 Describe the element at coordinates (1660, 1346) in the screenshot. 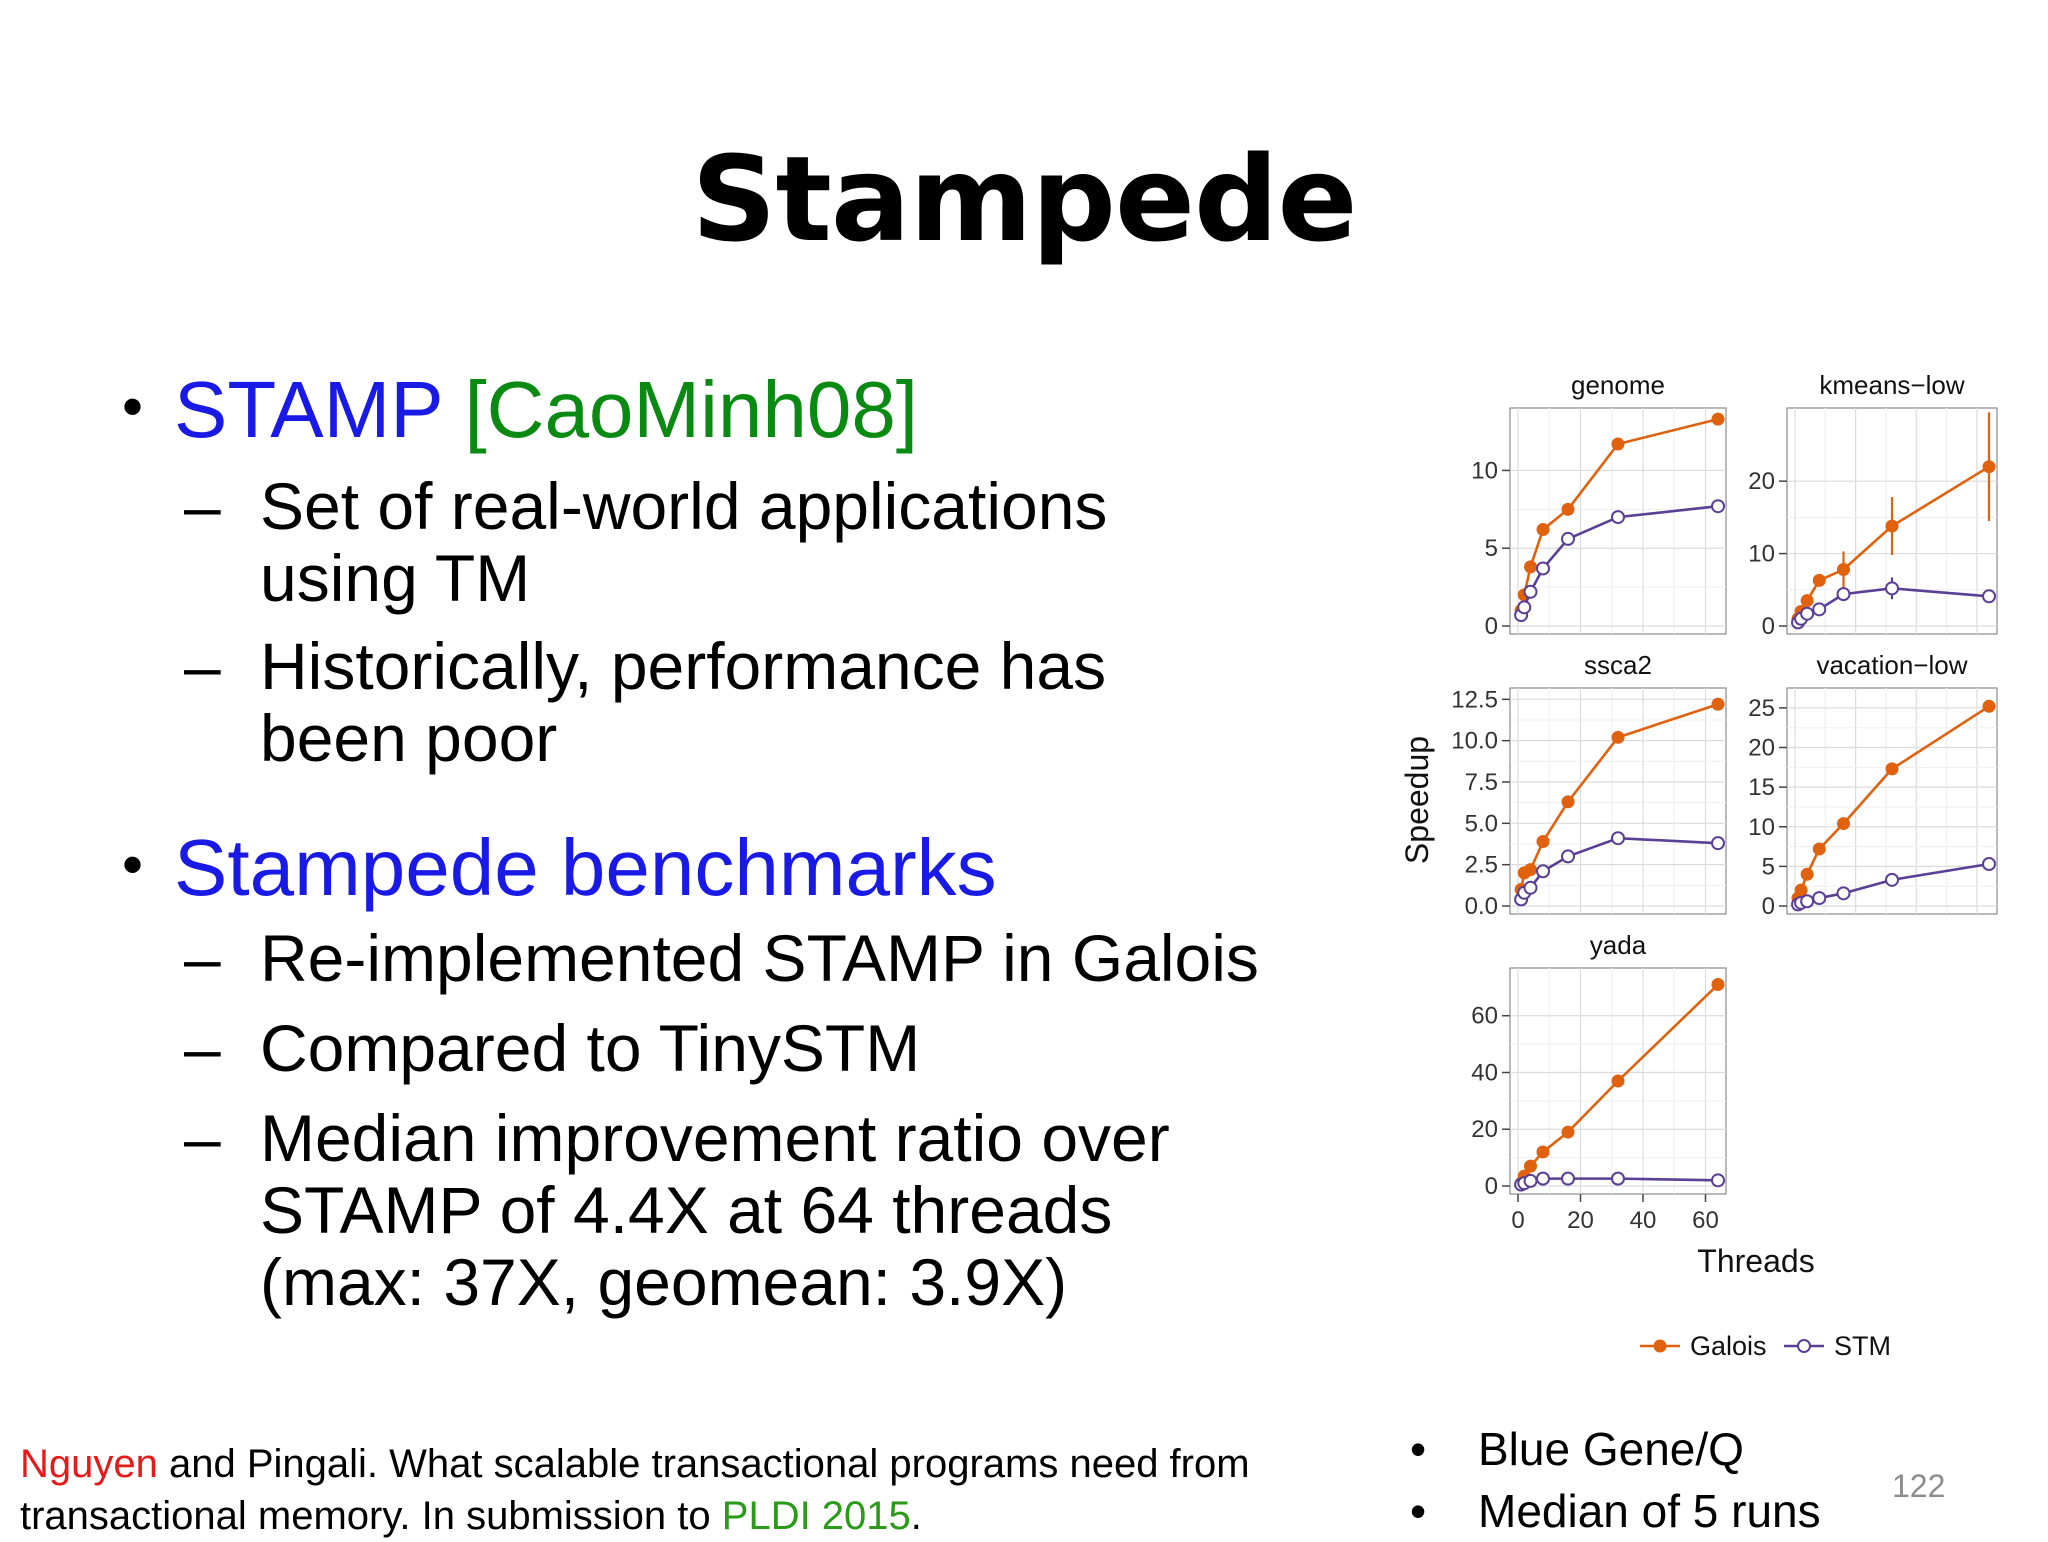

I see `legend-marker-galois` at that location.